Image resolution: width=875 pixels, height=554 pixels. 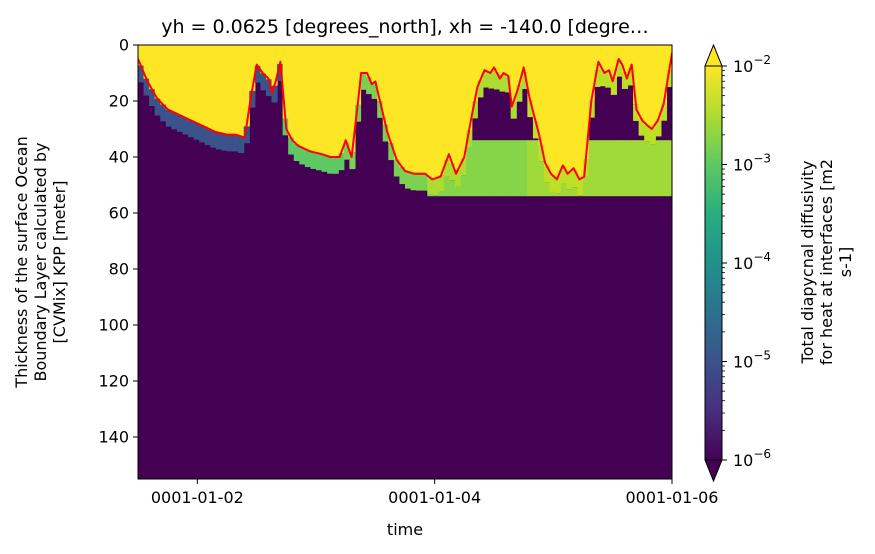 I want to click on colorbar-tick-label: 10−2, so click(x=752, y=64).